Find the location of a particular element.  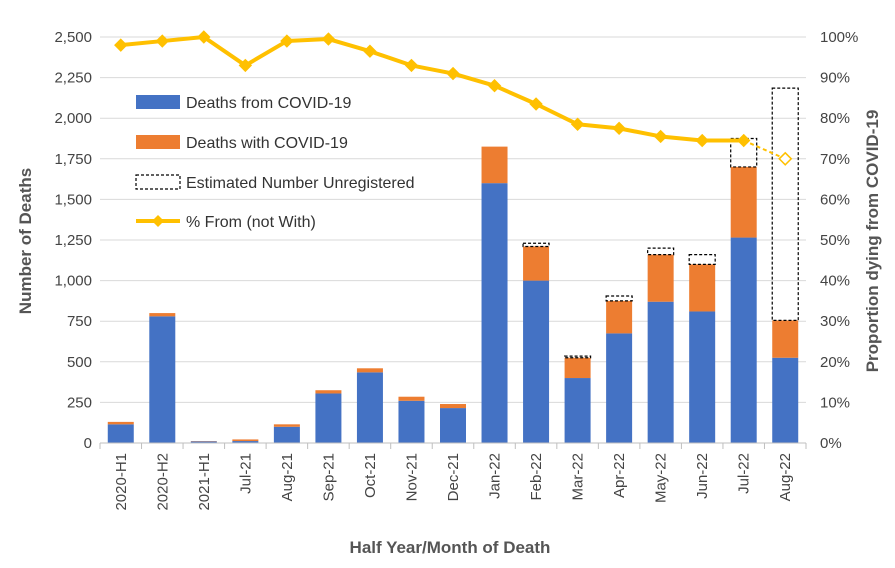

legend-entry: Deaths from COVID-19 is located at coordinates (243, 103).